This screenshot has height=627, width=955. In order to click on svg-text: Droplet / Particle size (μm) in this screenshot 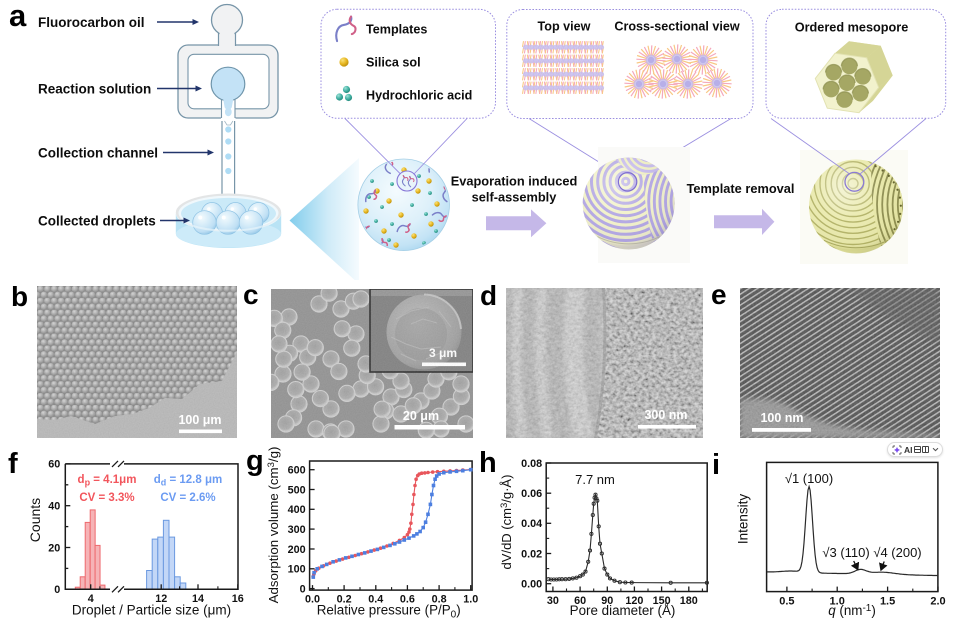, I will do `click(151, 610)`.